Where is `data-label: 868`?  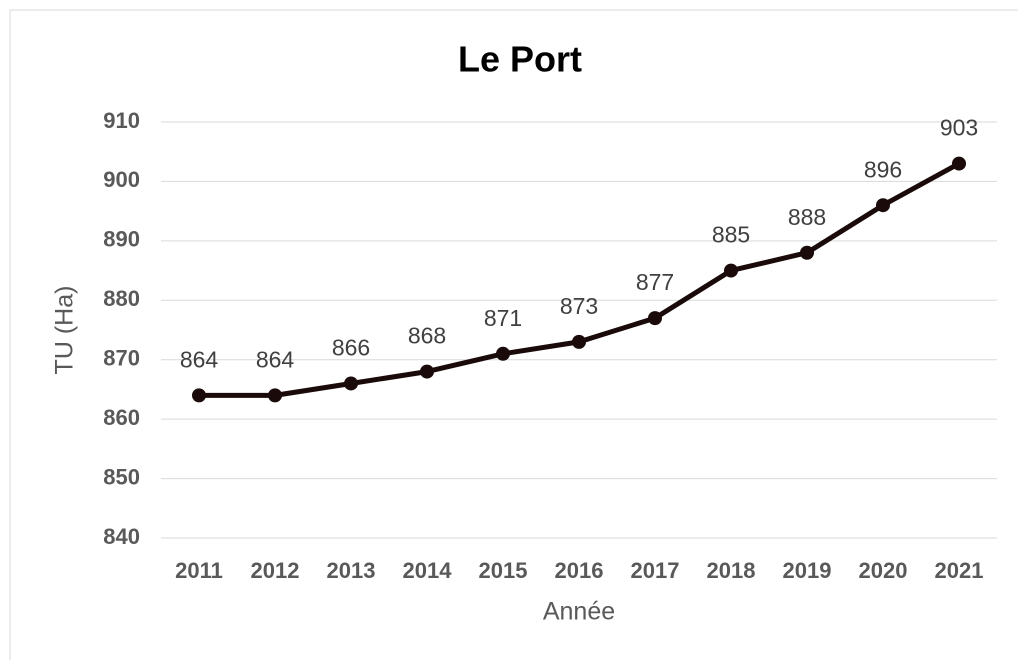
data-label: 868 is located at coordinates (427, 336).